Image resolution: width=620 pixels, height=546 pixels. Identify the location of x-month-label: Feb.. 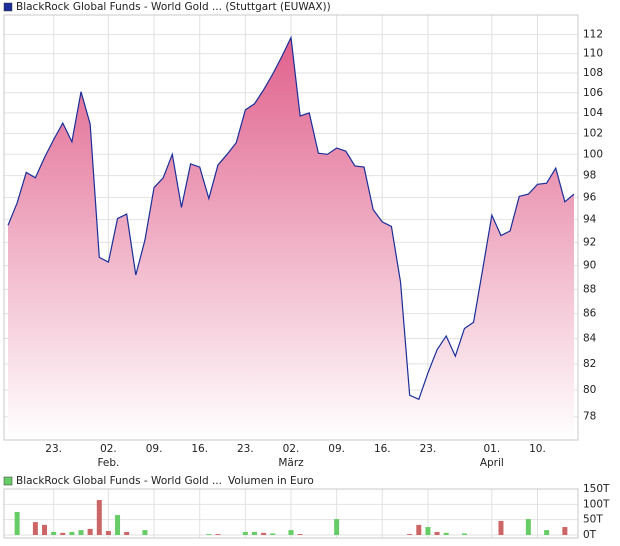
(108, 463).